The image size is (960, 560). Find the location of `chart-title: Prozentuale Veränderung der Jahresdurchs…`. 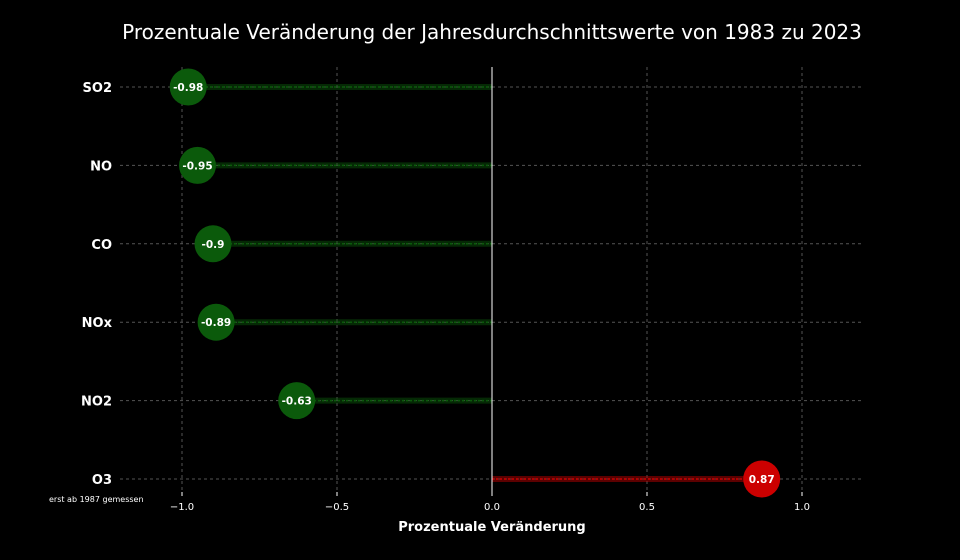

chart-title: Prozentuale Veränderung der Jahresdurchs… is located at coordinates (492, 32).